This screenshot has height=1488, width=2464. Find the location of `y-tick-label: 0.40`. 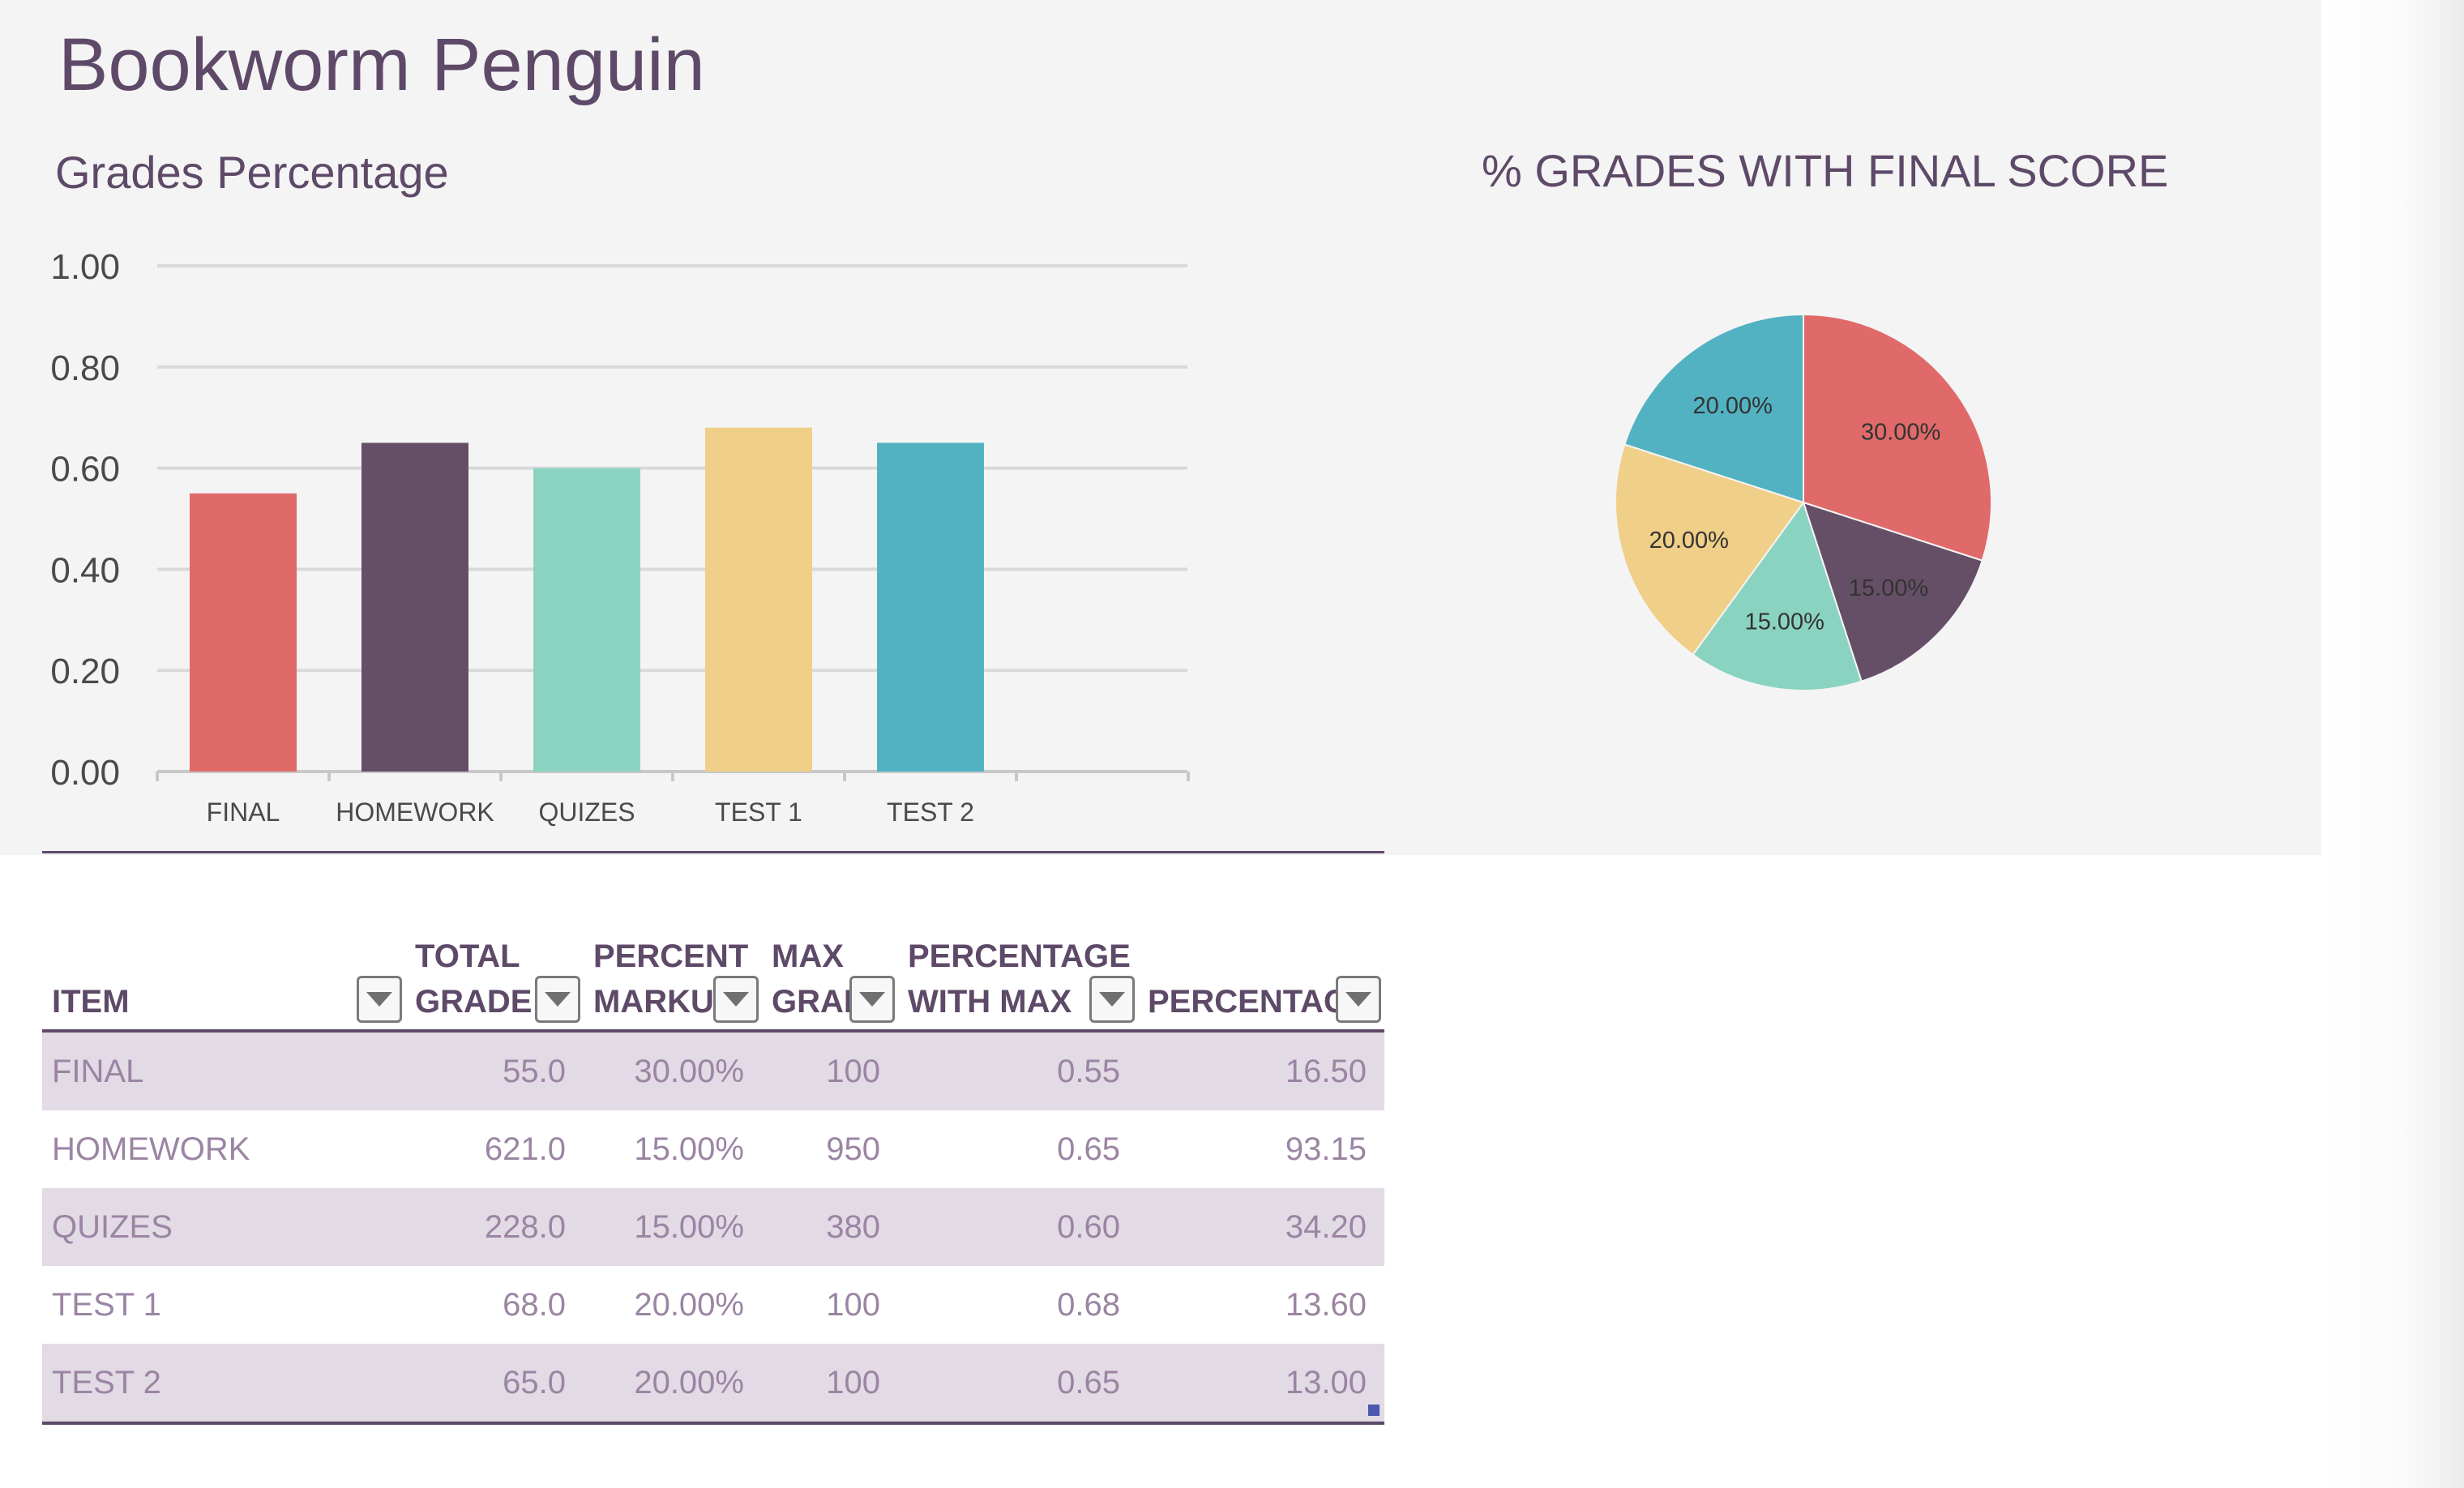

y-tick-label: 0.40 is located at coordinates (85, 570).